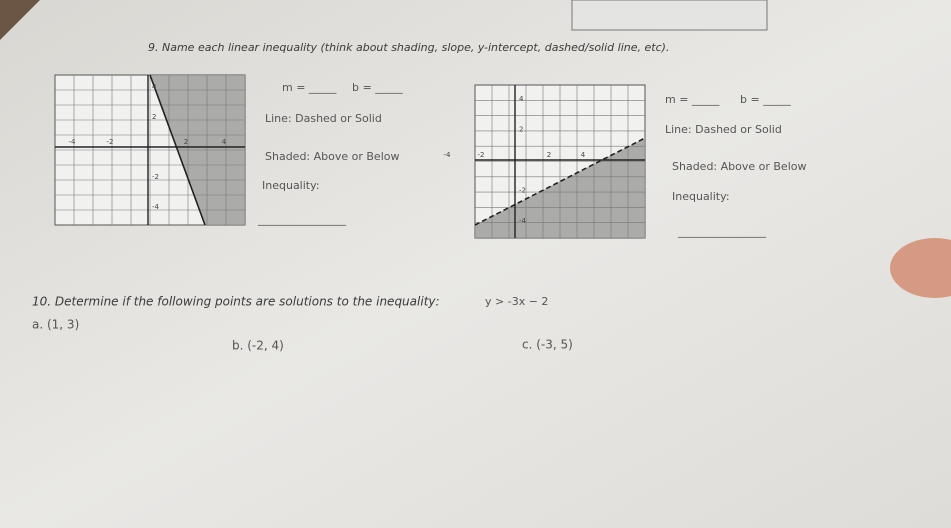  I want to click on inequality: y > -3x − 2, so click(516, 301).